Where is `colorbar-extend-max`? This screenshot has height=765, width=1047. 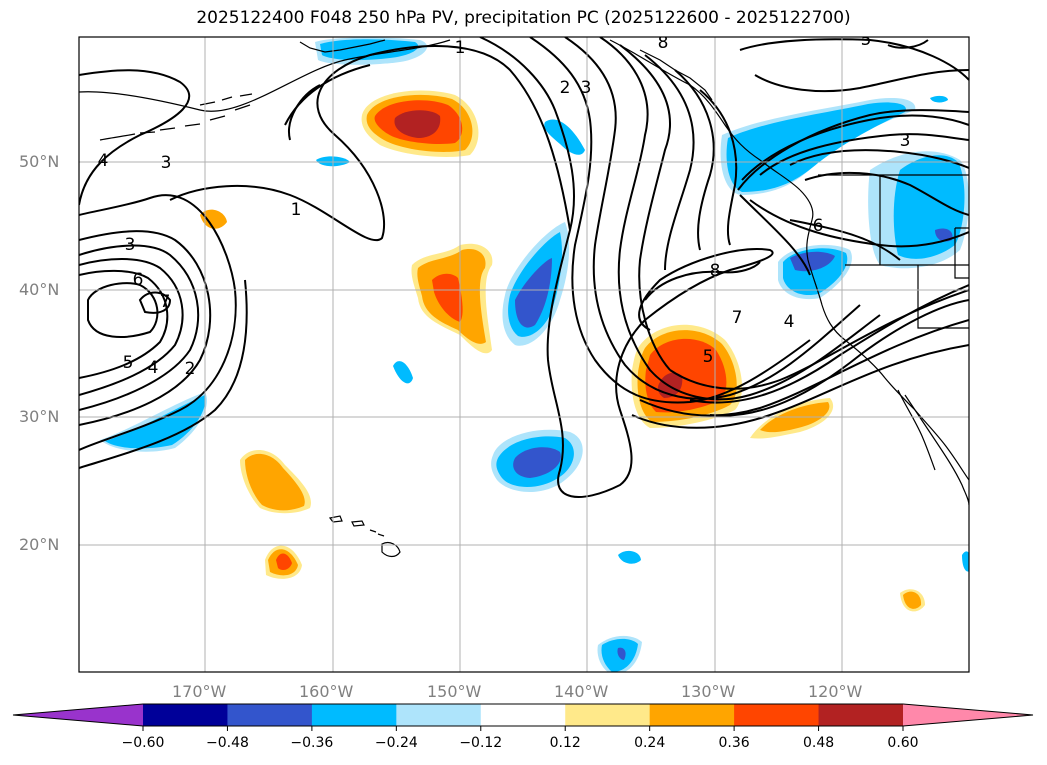 colorbar-extend-max is located at coordinates (968, 715).